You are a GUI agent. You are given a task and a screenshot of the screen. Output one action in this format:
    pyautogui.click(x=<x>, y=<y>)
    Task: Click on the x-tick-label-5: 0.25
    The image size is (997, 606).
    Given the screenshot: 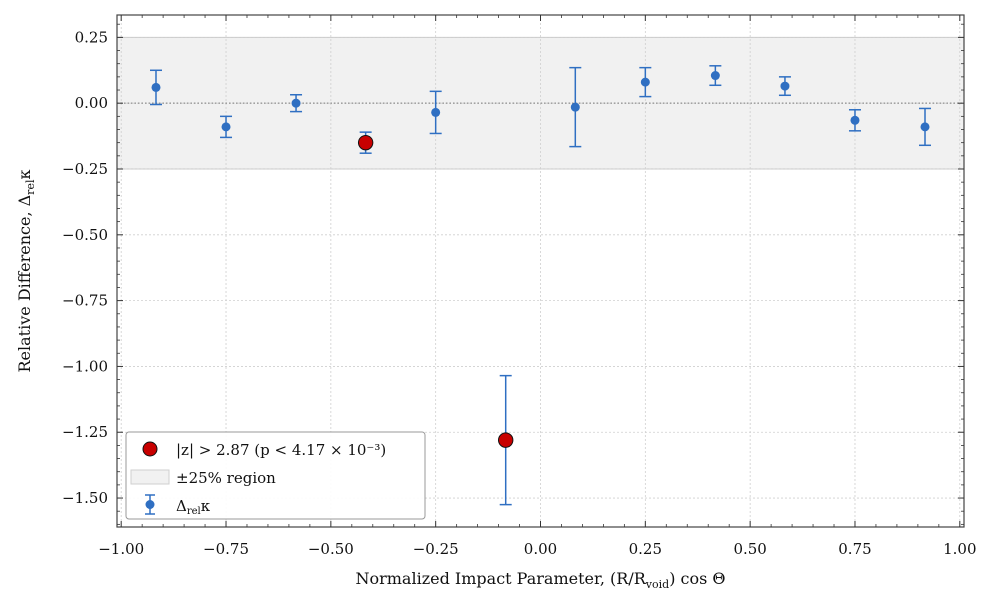 What is the action you would take?
    pyautogui.click(x=645, y=549)
    